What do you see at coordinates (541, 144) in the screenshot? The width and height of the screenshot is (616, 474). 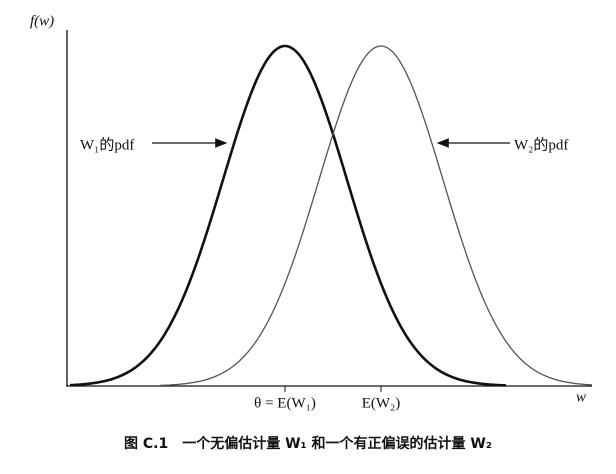 I see `curve-label: W₂的pdf` at bounding box center [541, 144].